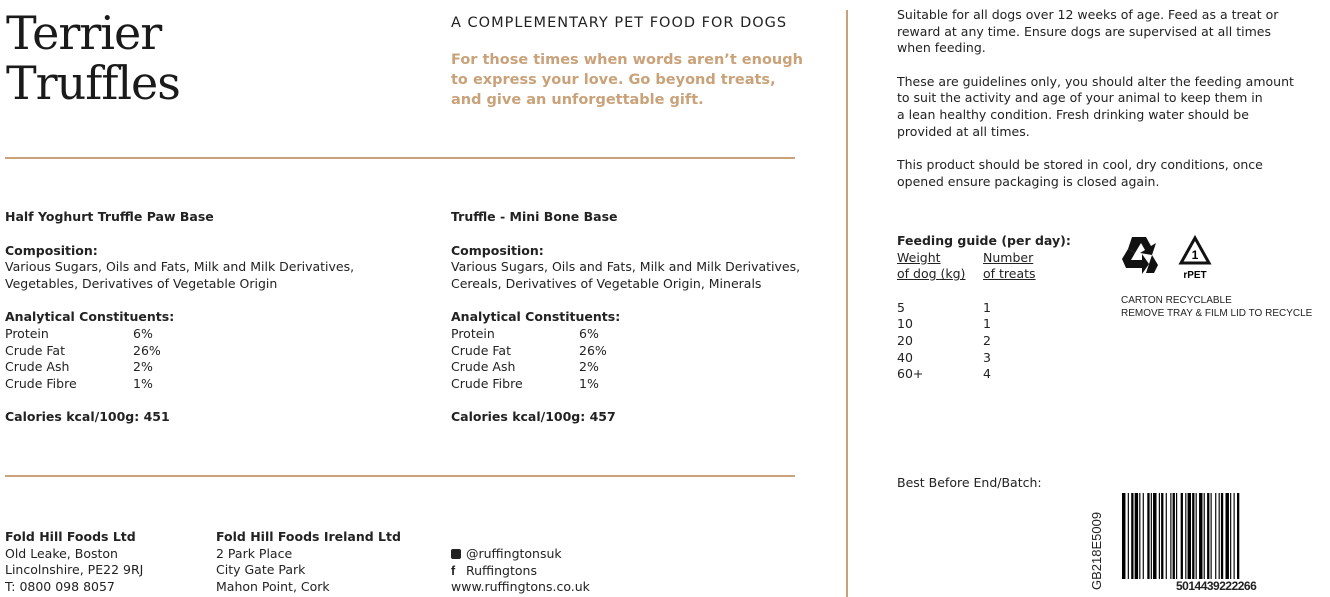 The width and height of the screenshot is (1330, 597). I want to click on product-name: Half Yoghurt Truffle Paw Base, so click(109, 216).